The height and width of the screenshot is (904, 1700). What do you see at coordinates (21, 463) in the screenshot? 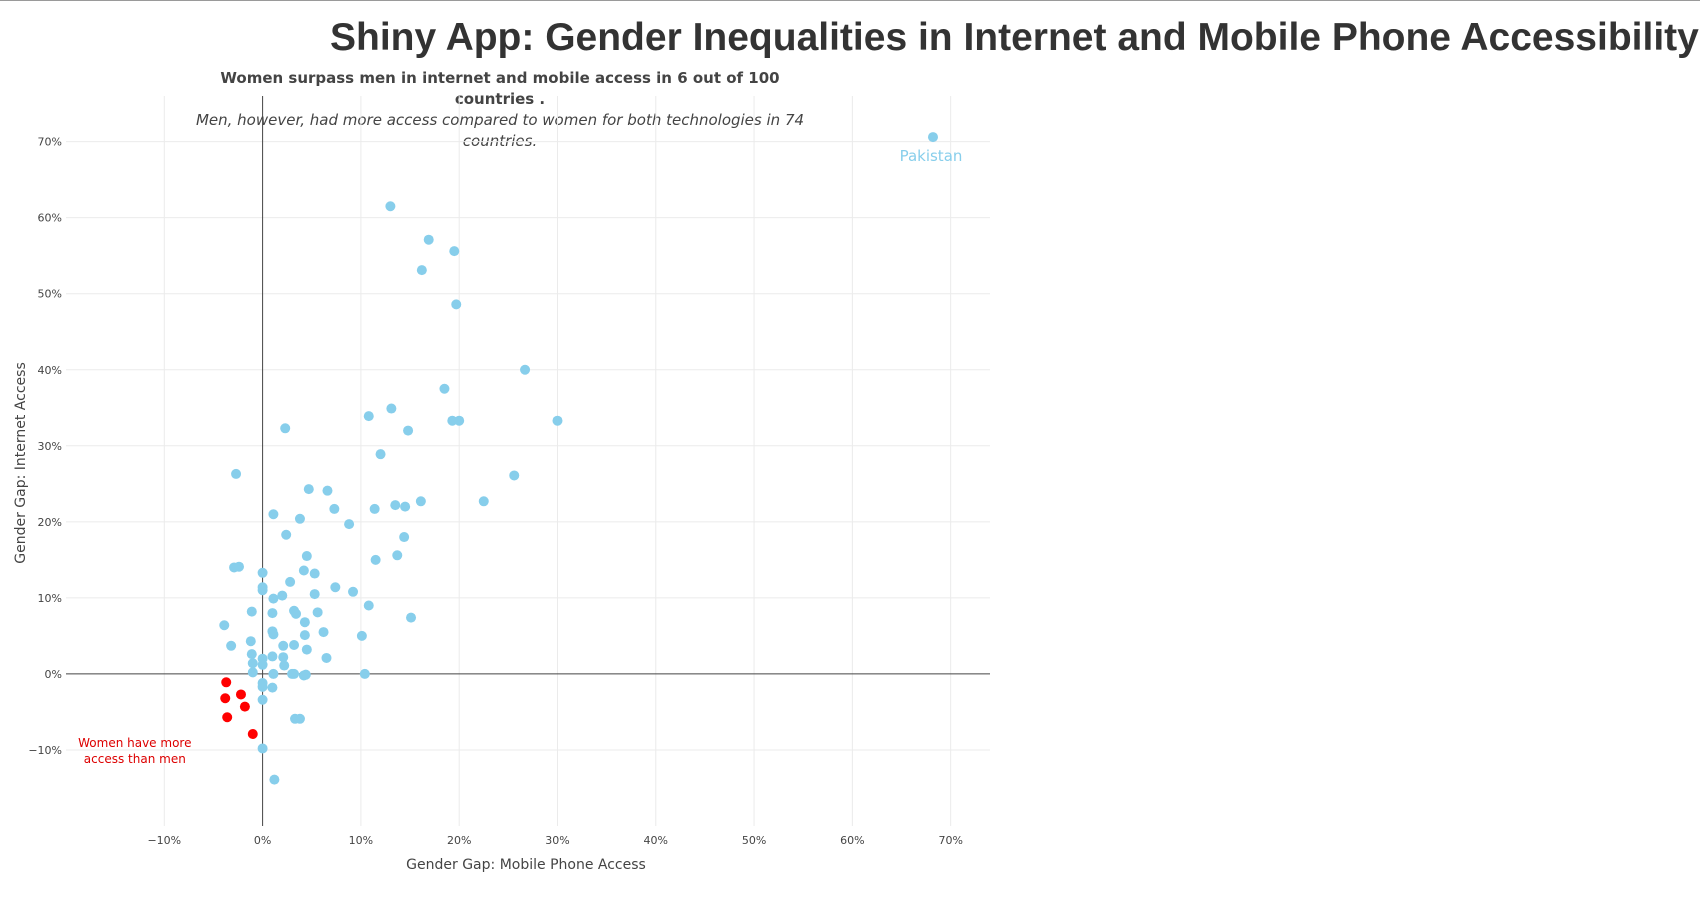
I see `y-axis-title: Gender Gap: Internet Access` at bounding box center [21, 463].